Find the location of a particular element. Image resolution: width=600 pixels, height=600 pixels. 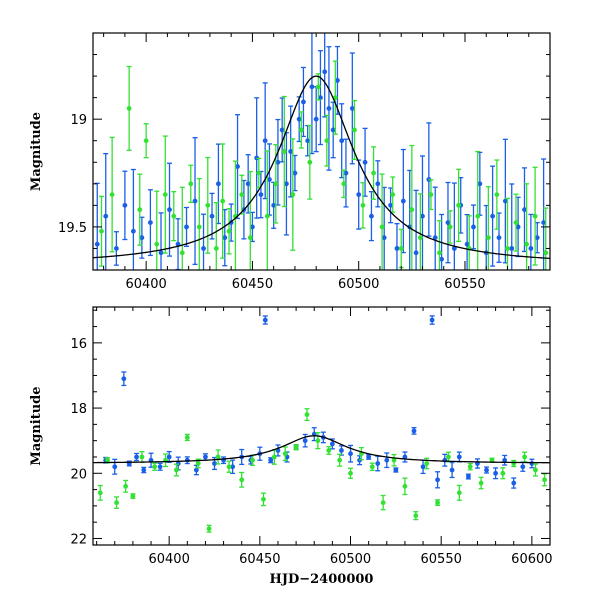

y-tick-label: 19.5 is located at coordinates (72, 228).